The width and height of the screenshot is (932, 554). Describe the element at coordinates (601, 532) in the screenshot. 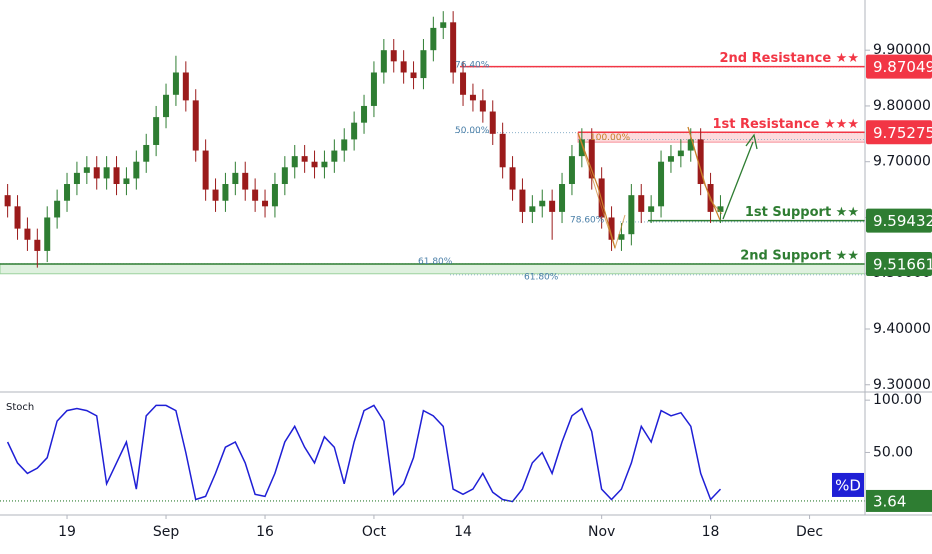

I see `x-tick-label: Nov` at that location.